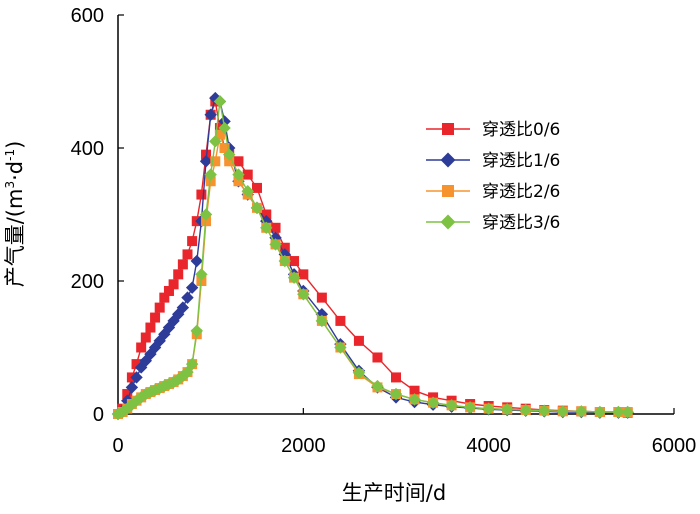  What do you see at coordinates (87, 149) in the screenshot?
I see `y-tick-label: 400` at bounding box center [87, 149].